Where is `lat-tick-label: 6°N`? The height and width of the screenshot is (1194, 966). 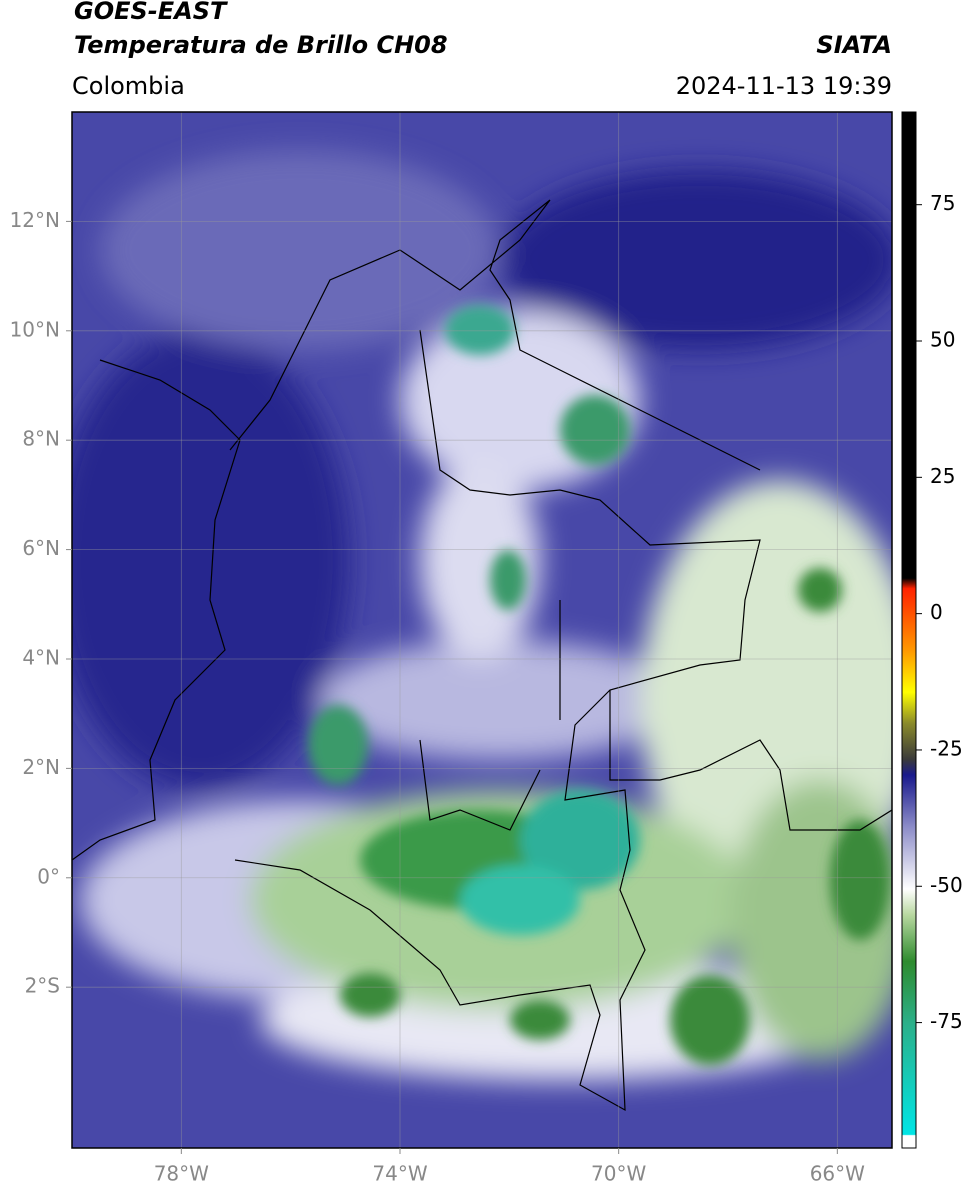
lat-tick-label: 6°N is located at coordinates (41, 548).